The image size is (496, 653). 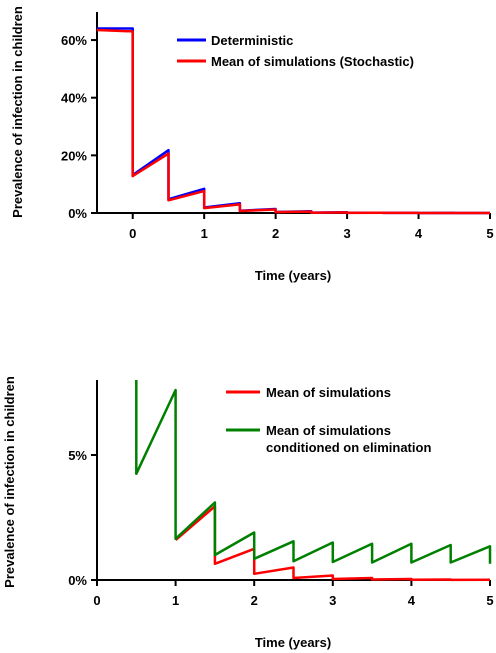 I want to click on bottom-y-axis-label: Prevalence of infection in children, so click(x=9, y=482).